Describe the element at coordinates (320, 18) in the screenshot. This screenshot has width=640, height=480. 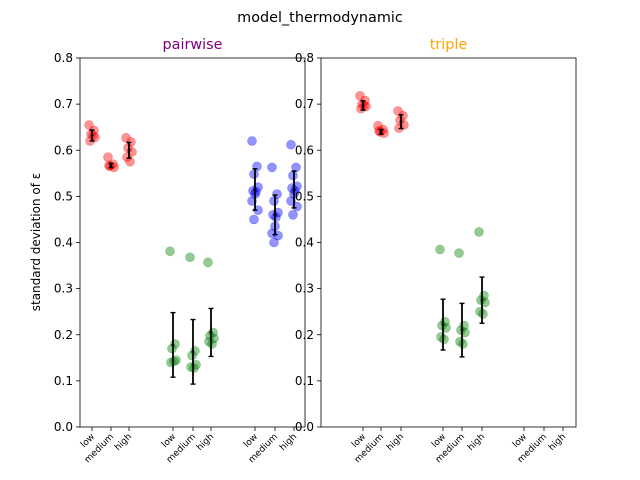
I see `figure-suptitle: model_thermodynamic` at that location.